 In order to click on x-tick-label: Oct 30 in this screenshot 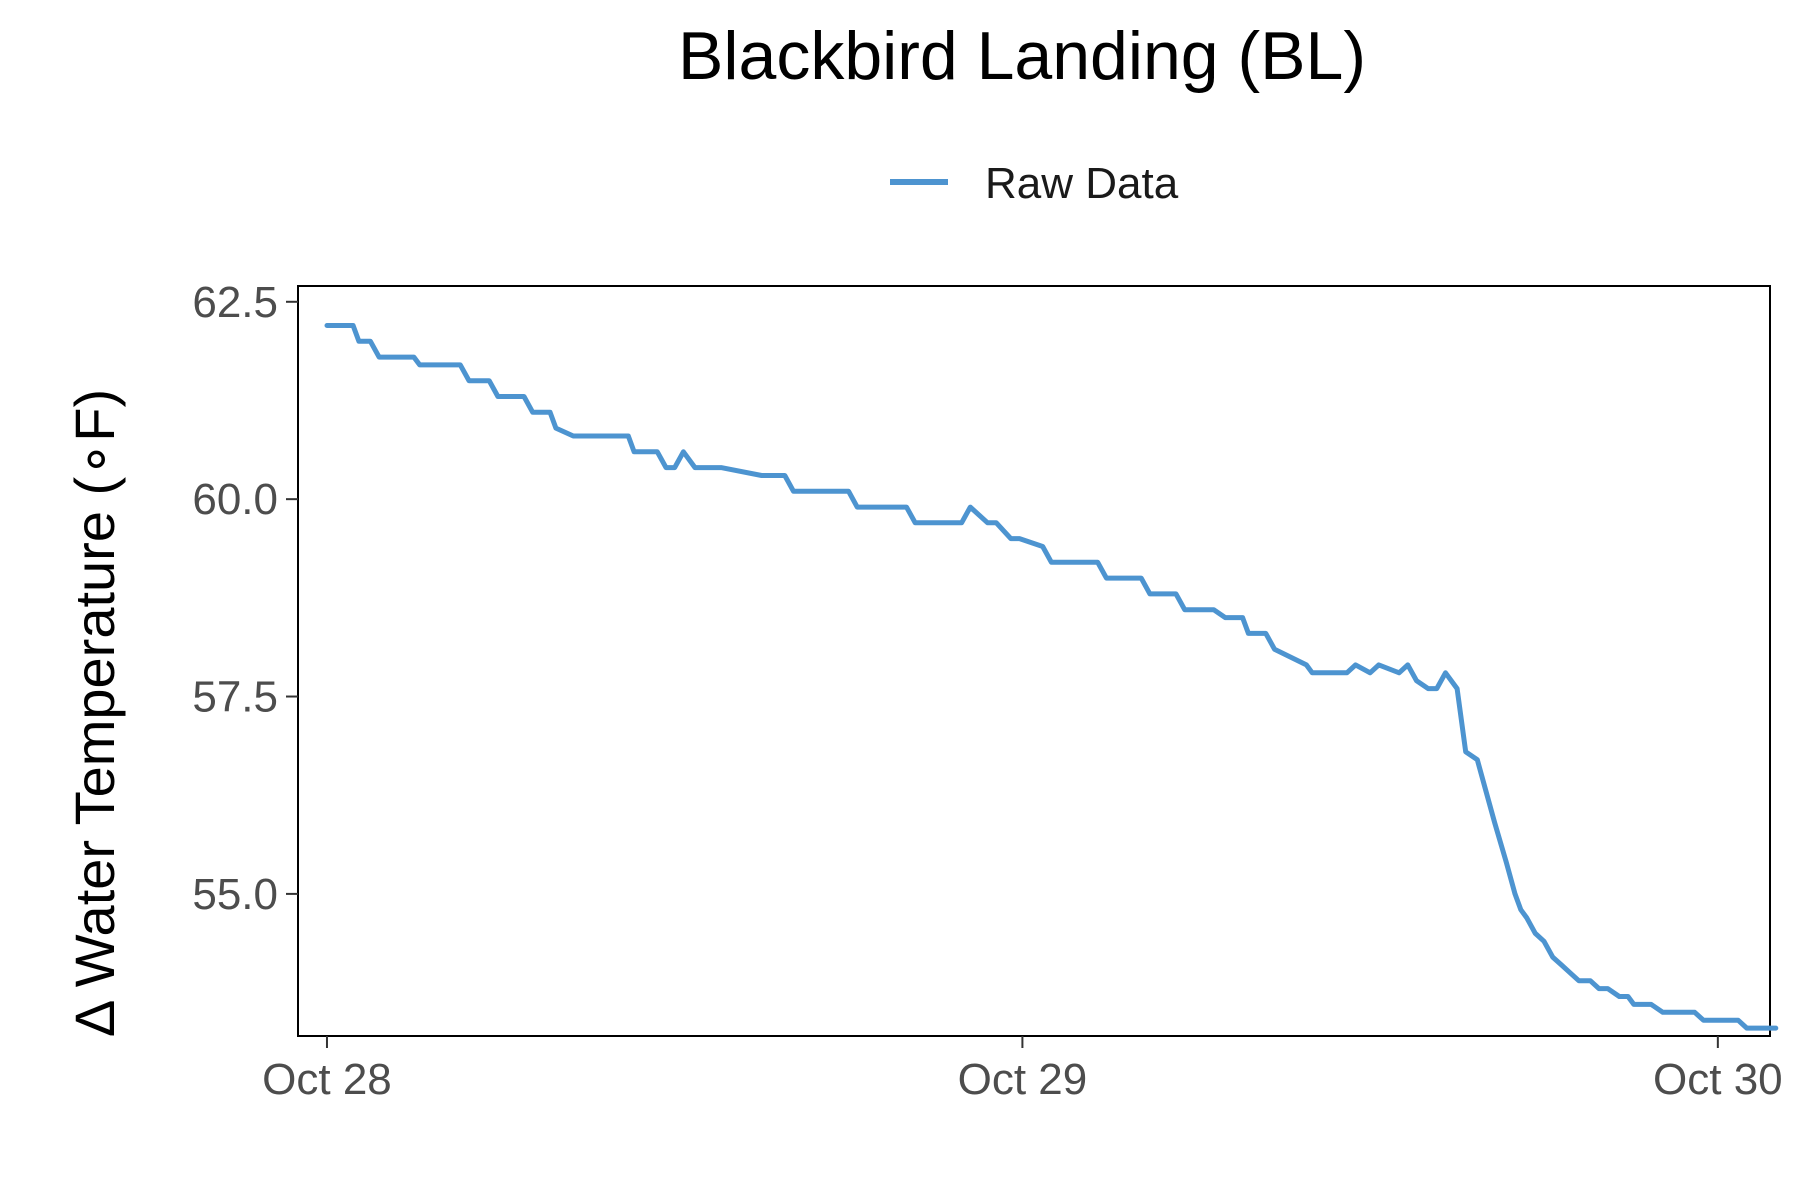, I will do `click(1718, 1079)`.